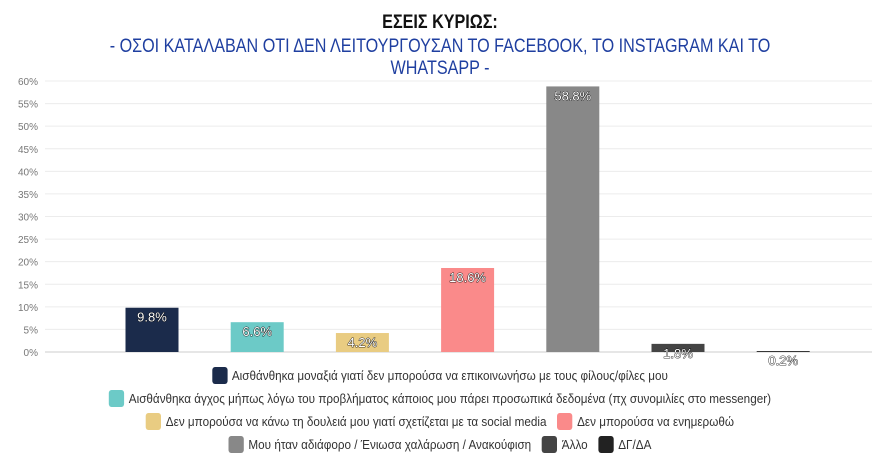 The height and width of the screenshot is (472, 880). I want to click on y-tick-label: 10%, so click(28, 308).